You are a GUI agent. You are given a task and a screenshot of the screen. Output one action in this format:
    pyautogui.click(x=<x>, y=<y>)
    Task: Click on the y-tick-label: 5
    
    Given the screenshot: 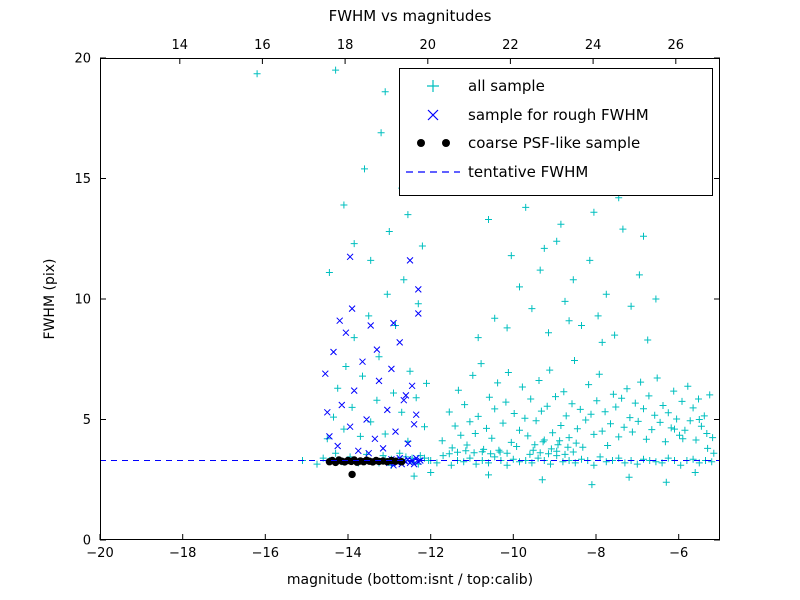 What is the action you would take?
    pyautogui.click(x=87, y=420)
    